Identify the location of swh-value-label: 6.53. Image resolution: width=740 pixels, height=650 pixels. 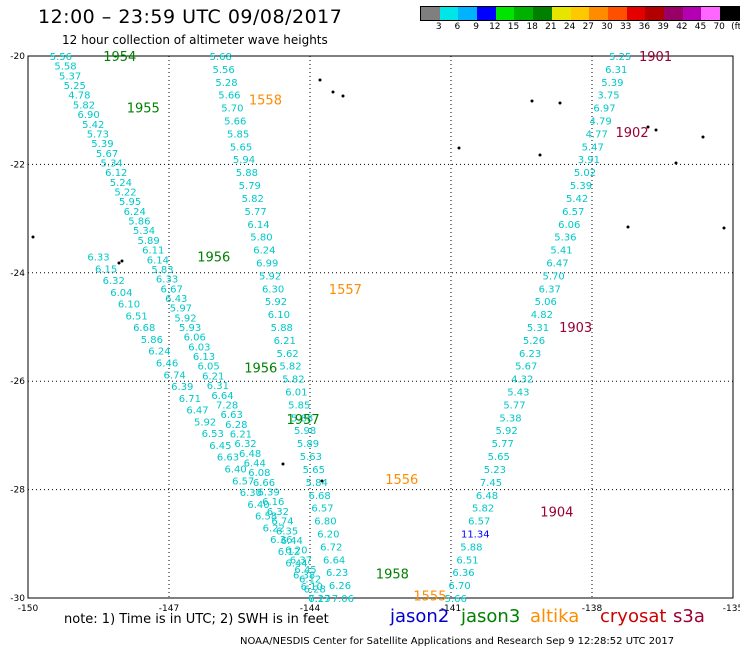
(213, 434).